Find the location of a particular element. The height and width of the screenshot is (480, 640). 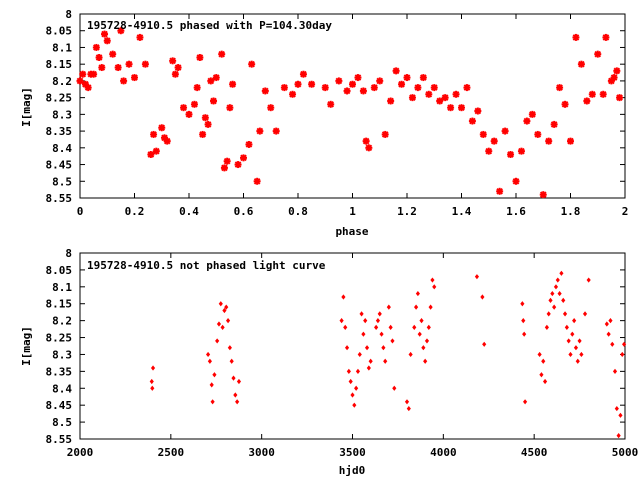

x-tick-label: 1 is located at coordinates (352, 211).